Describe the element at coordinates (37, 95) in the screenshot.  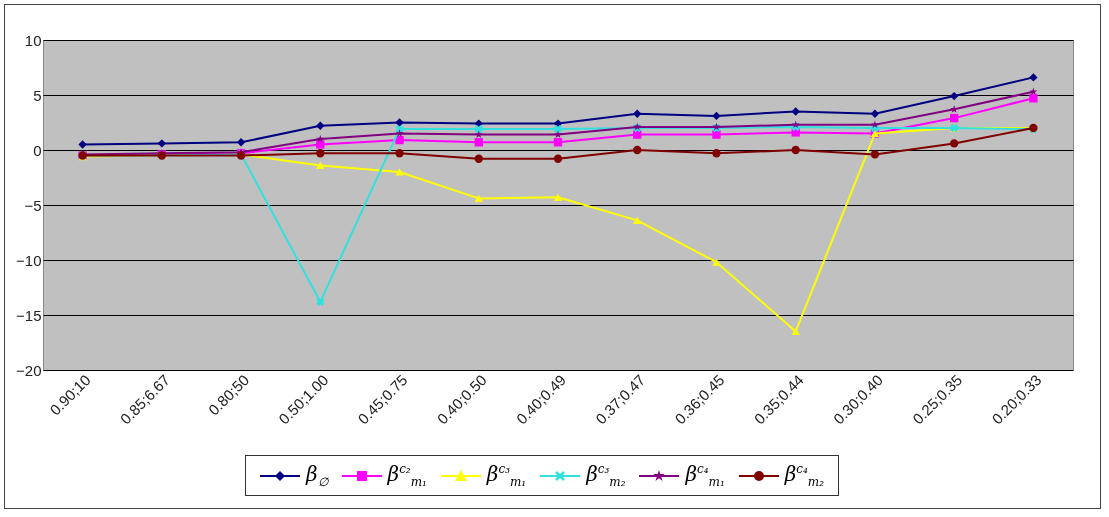
I see `y-tick-label: 5` at that location.